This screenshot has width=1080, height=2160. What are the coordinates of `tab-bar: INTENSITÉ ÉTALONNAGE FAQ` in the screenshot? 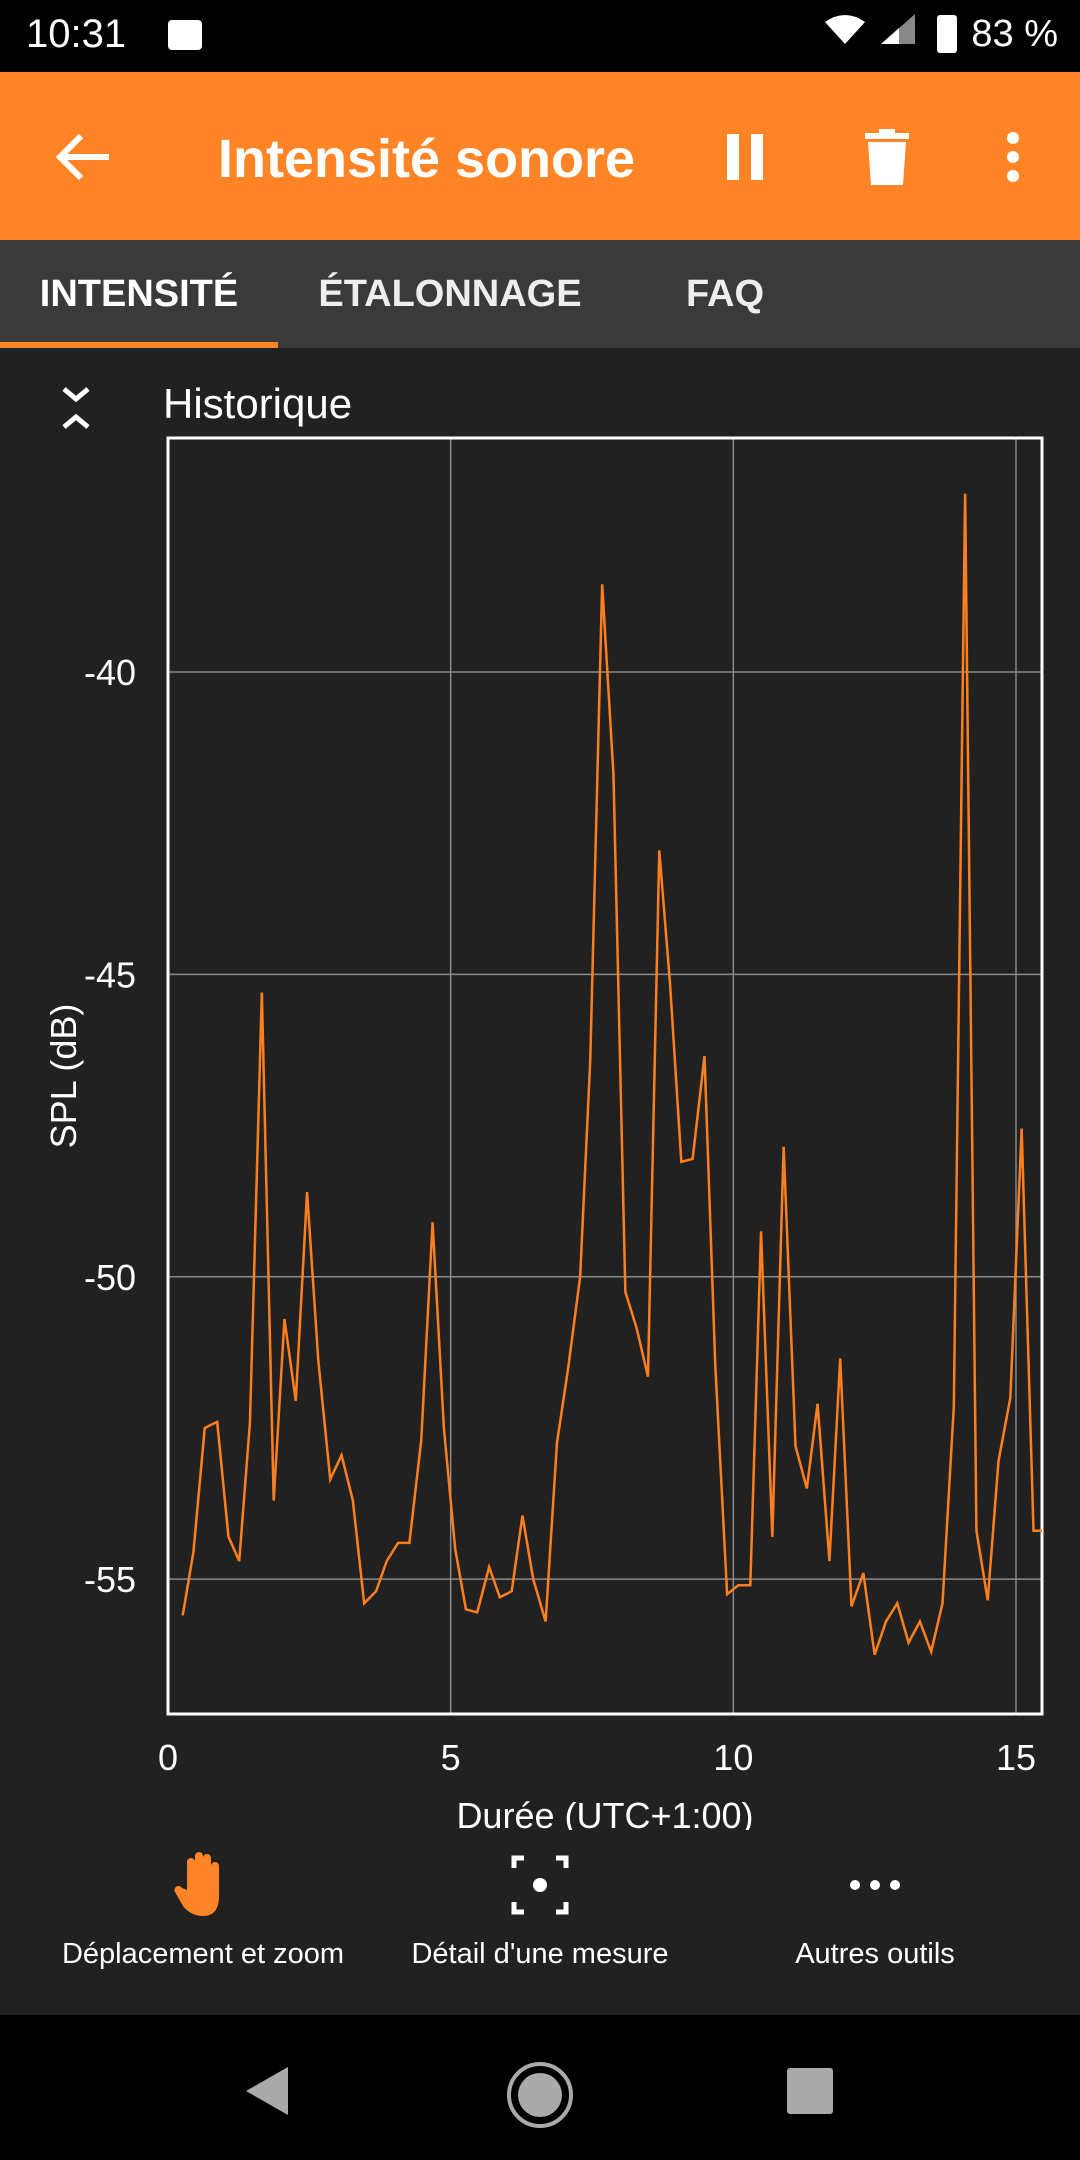 It's located at (540, 294).